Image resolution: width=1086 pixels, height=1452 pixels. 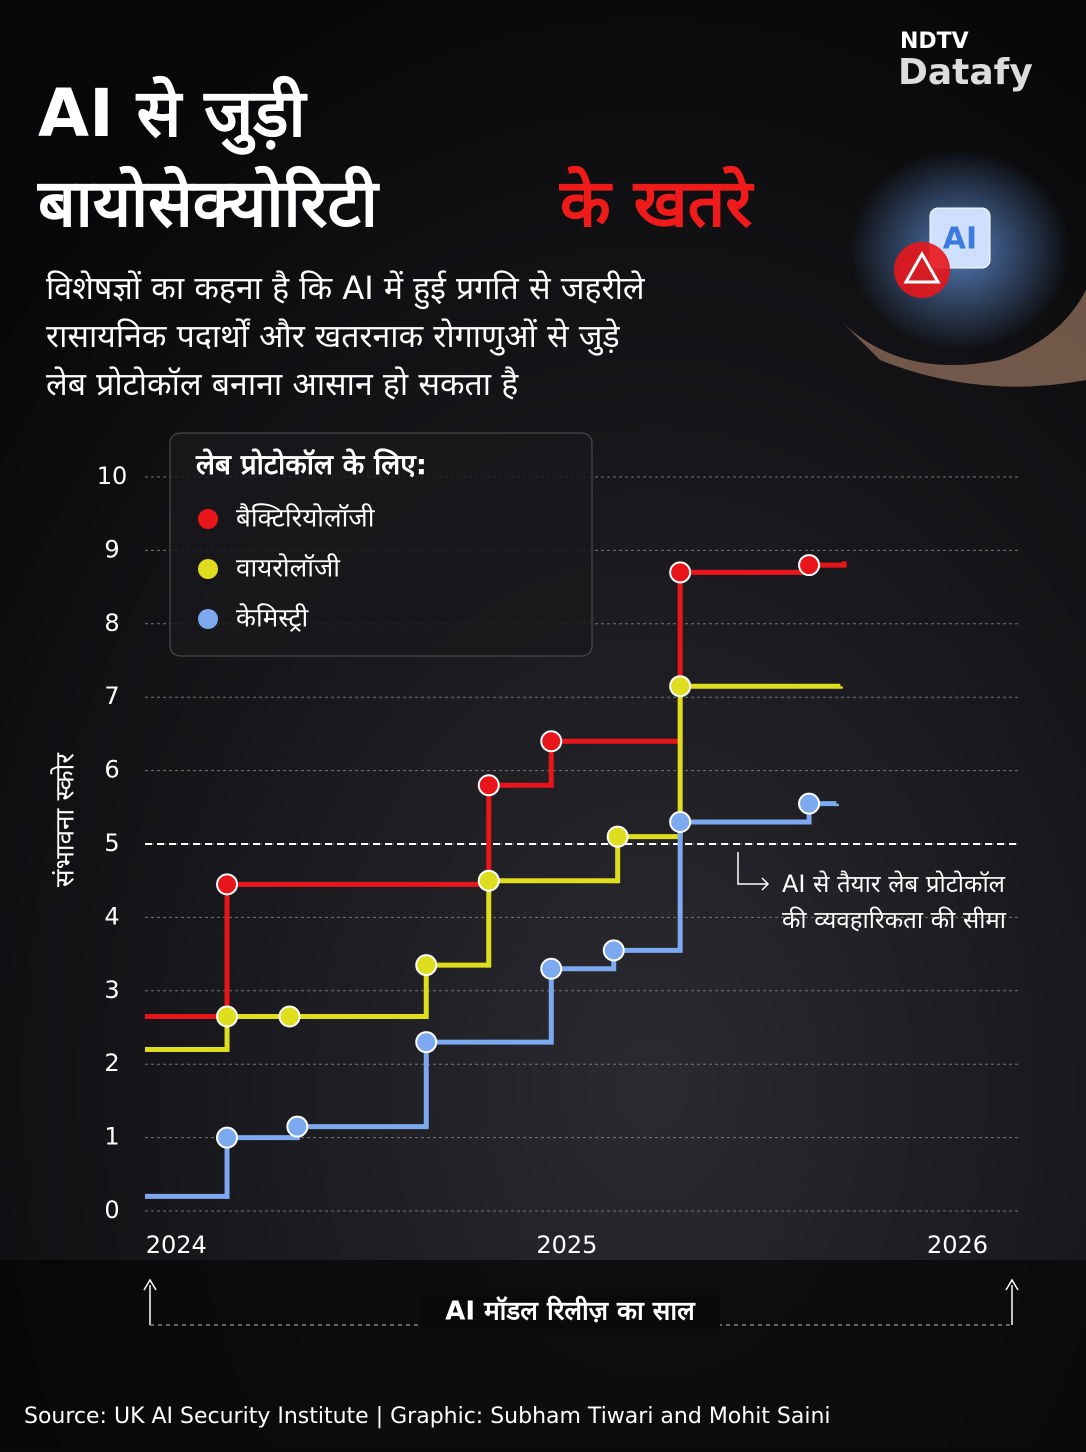 What do you see at coordinates (111, 843) in the screenshot?
I see `y-tick-label: 5` at bounding box center [111, 843].